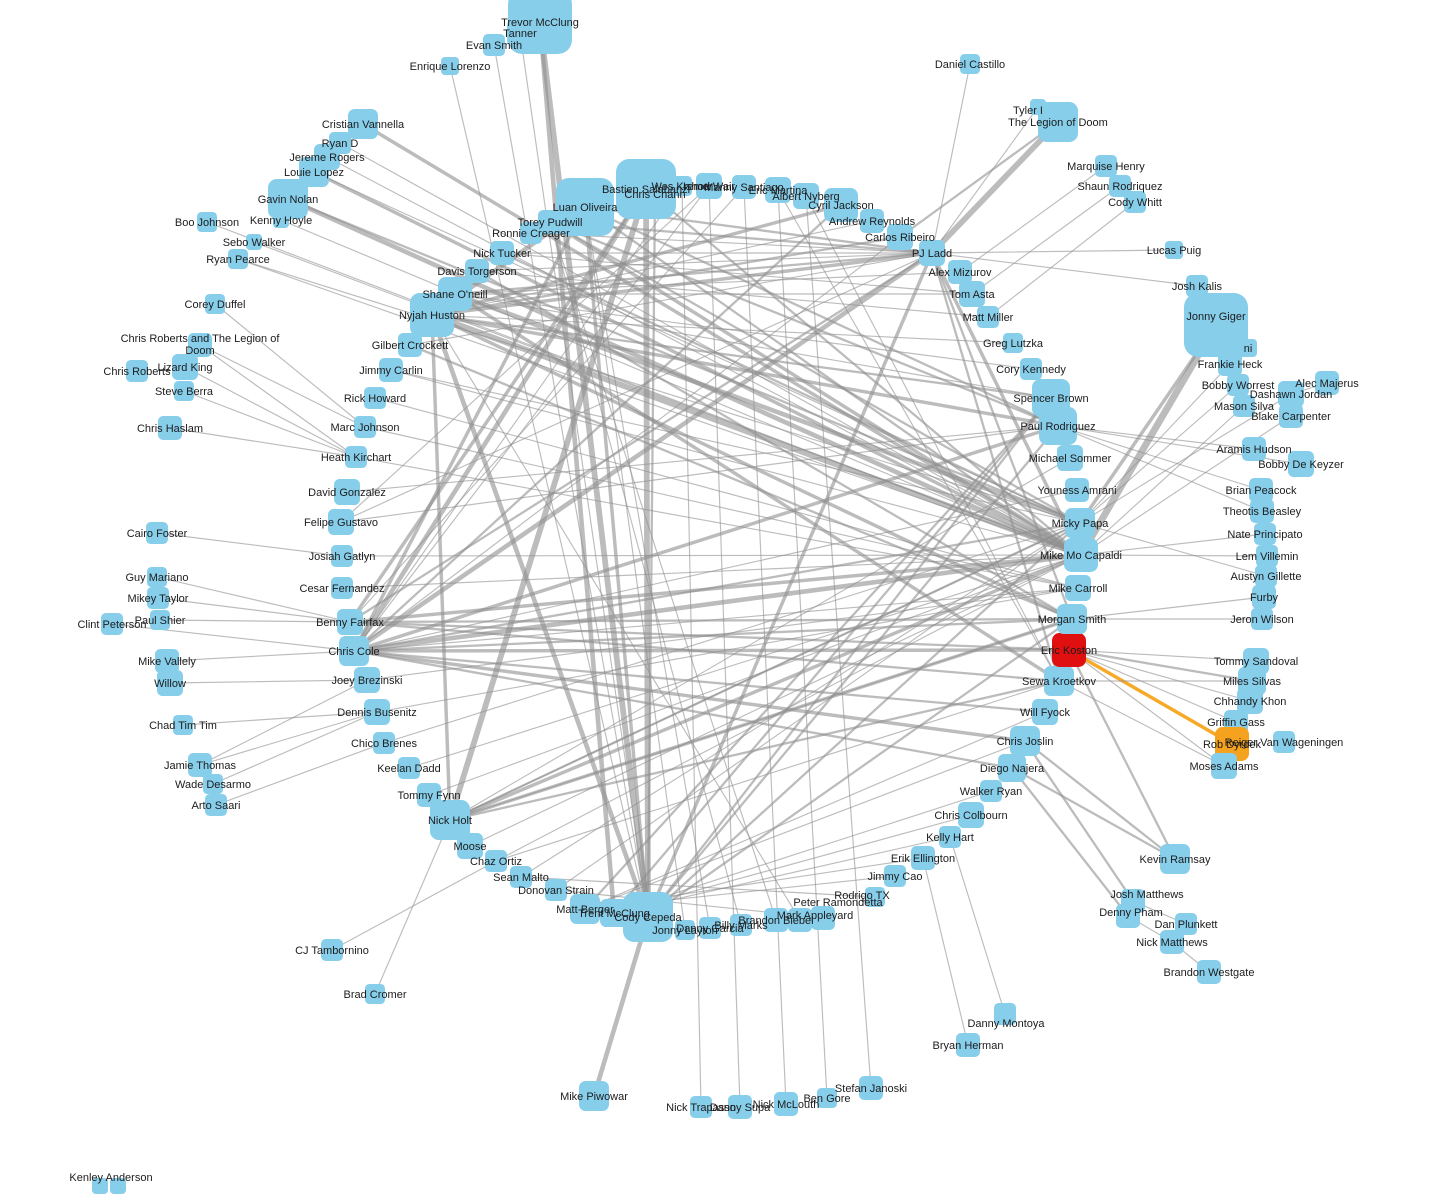 Image resolution: width=1440 pixels, height=1200 pixels. I want to click on graph-node-chaz-ortiz, so click(496, 861).